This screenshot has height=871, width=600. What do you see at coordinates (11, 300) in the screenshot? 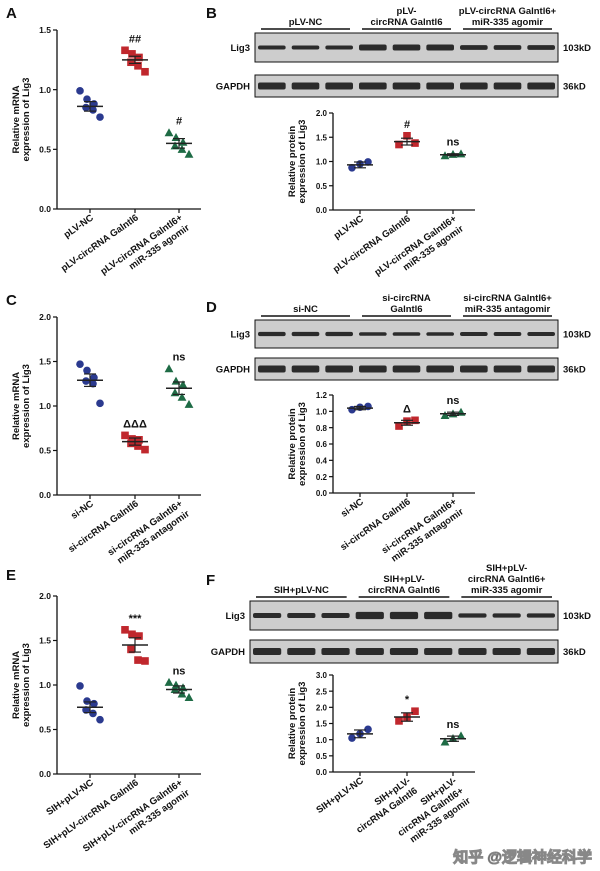
I see `panel-letter: C` at bounding box center [11, 300].